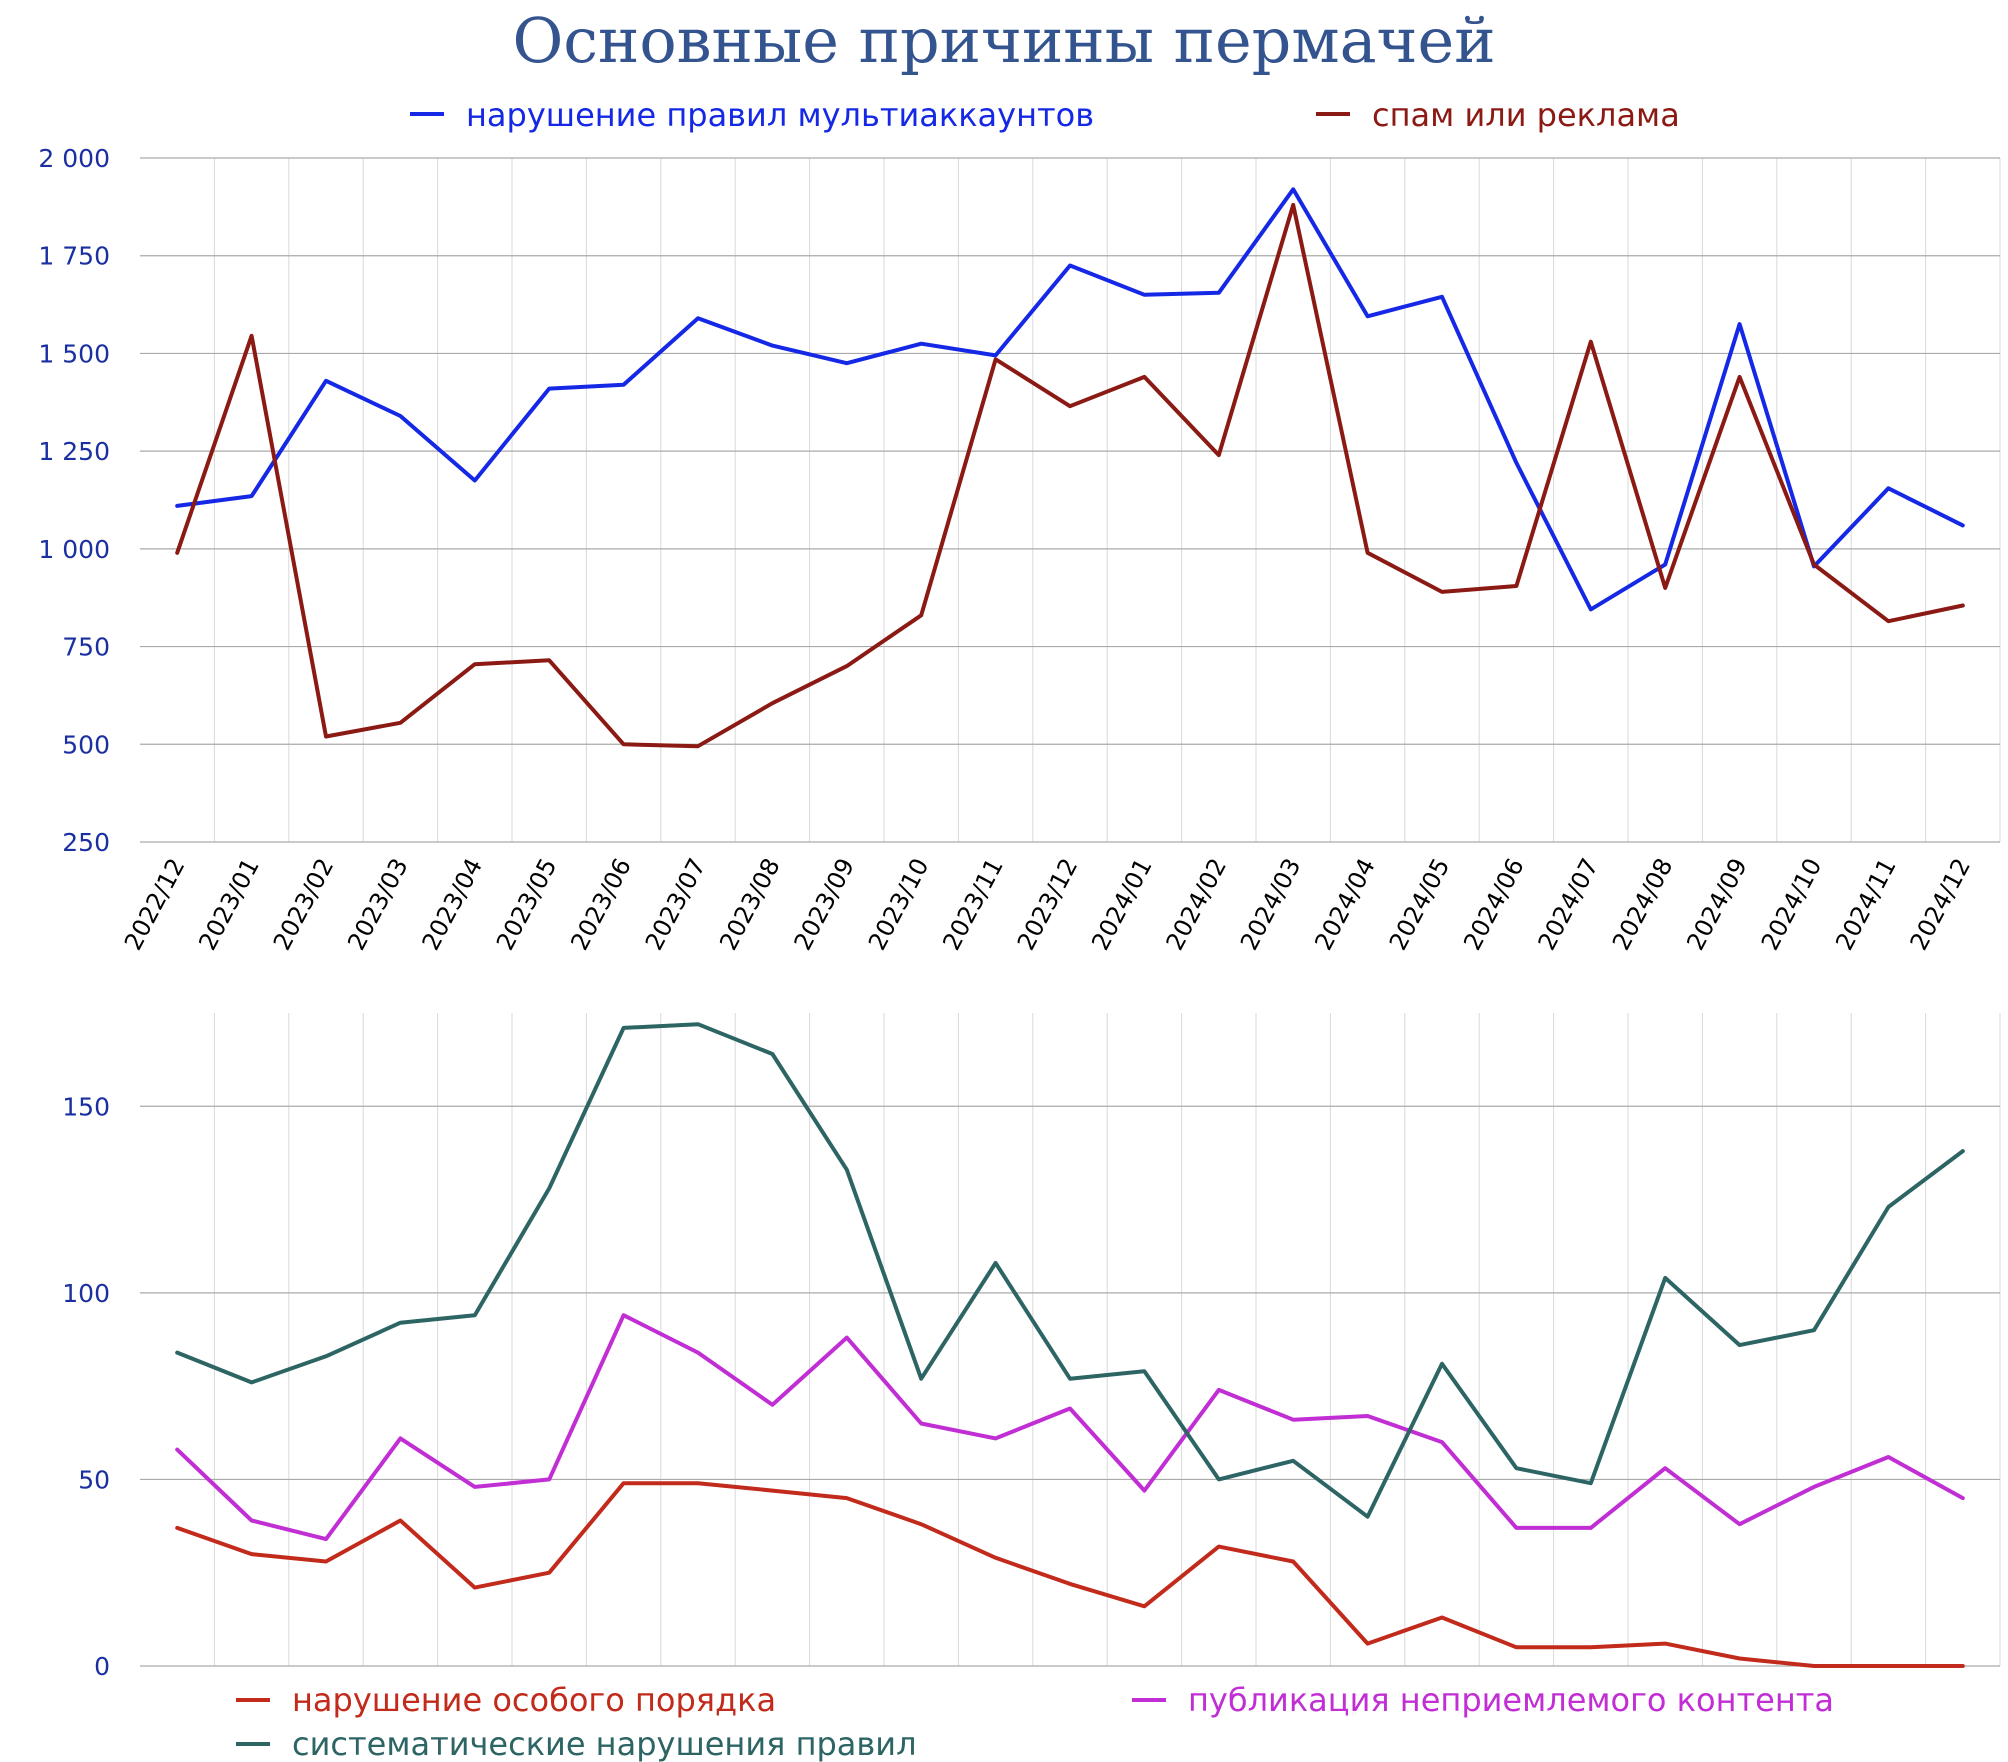 The image size is (2008, 1762). I want to click on x-tick-label: 2023/12, so click(1048, 904).